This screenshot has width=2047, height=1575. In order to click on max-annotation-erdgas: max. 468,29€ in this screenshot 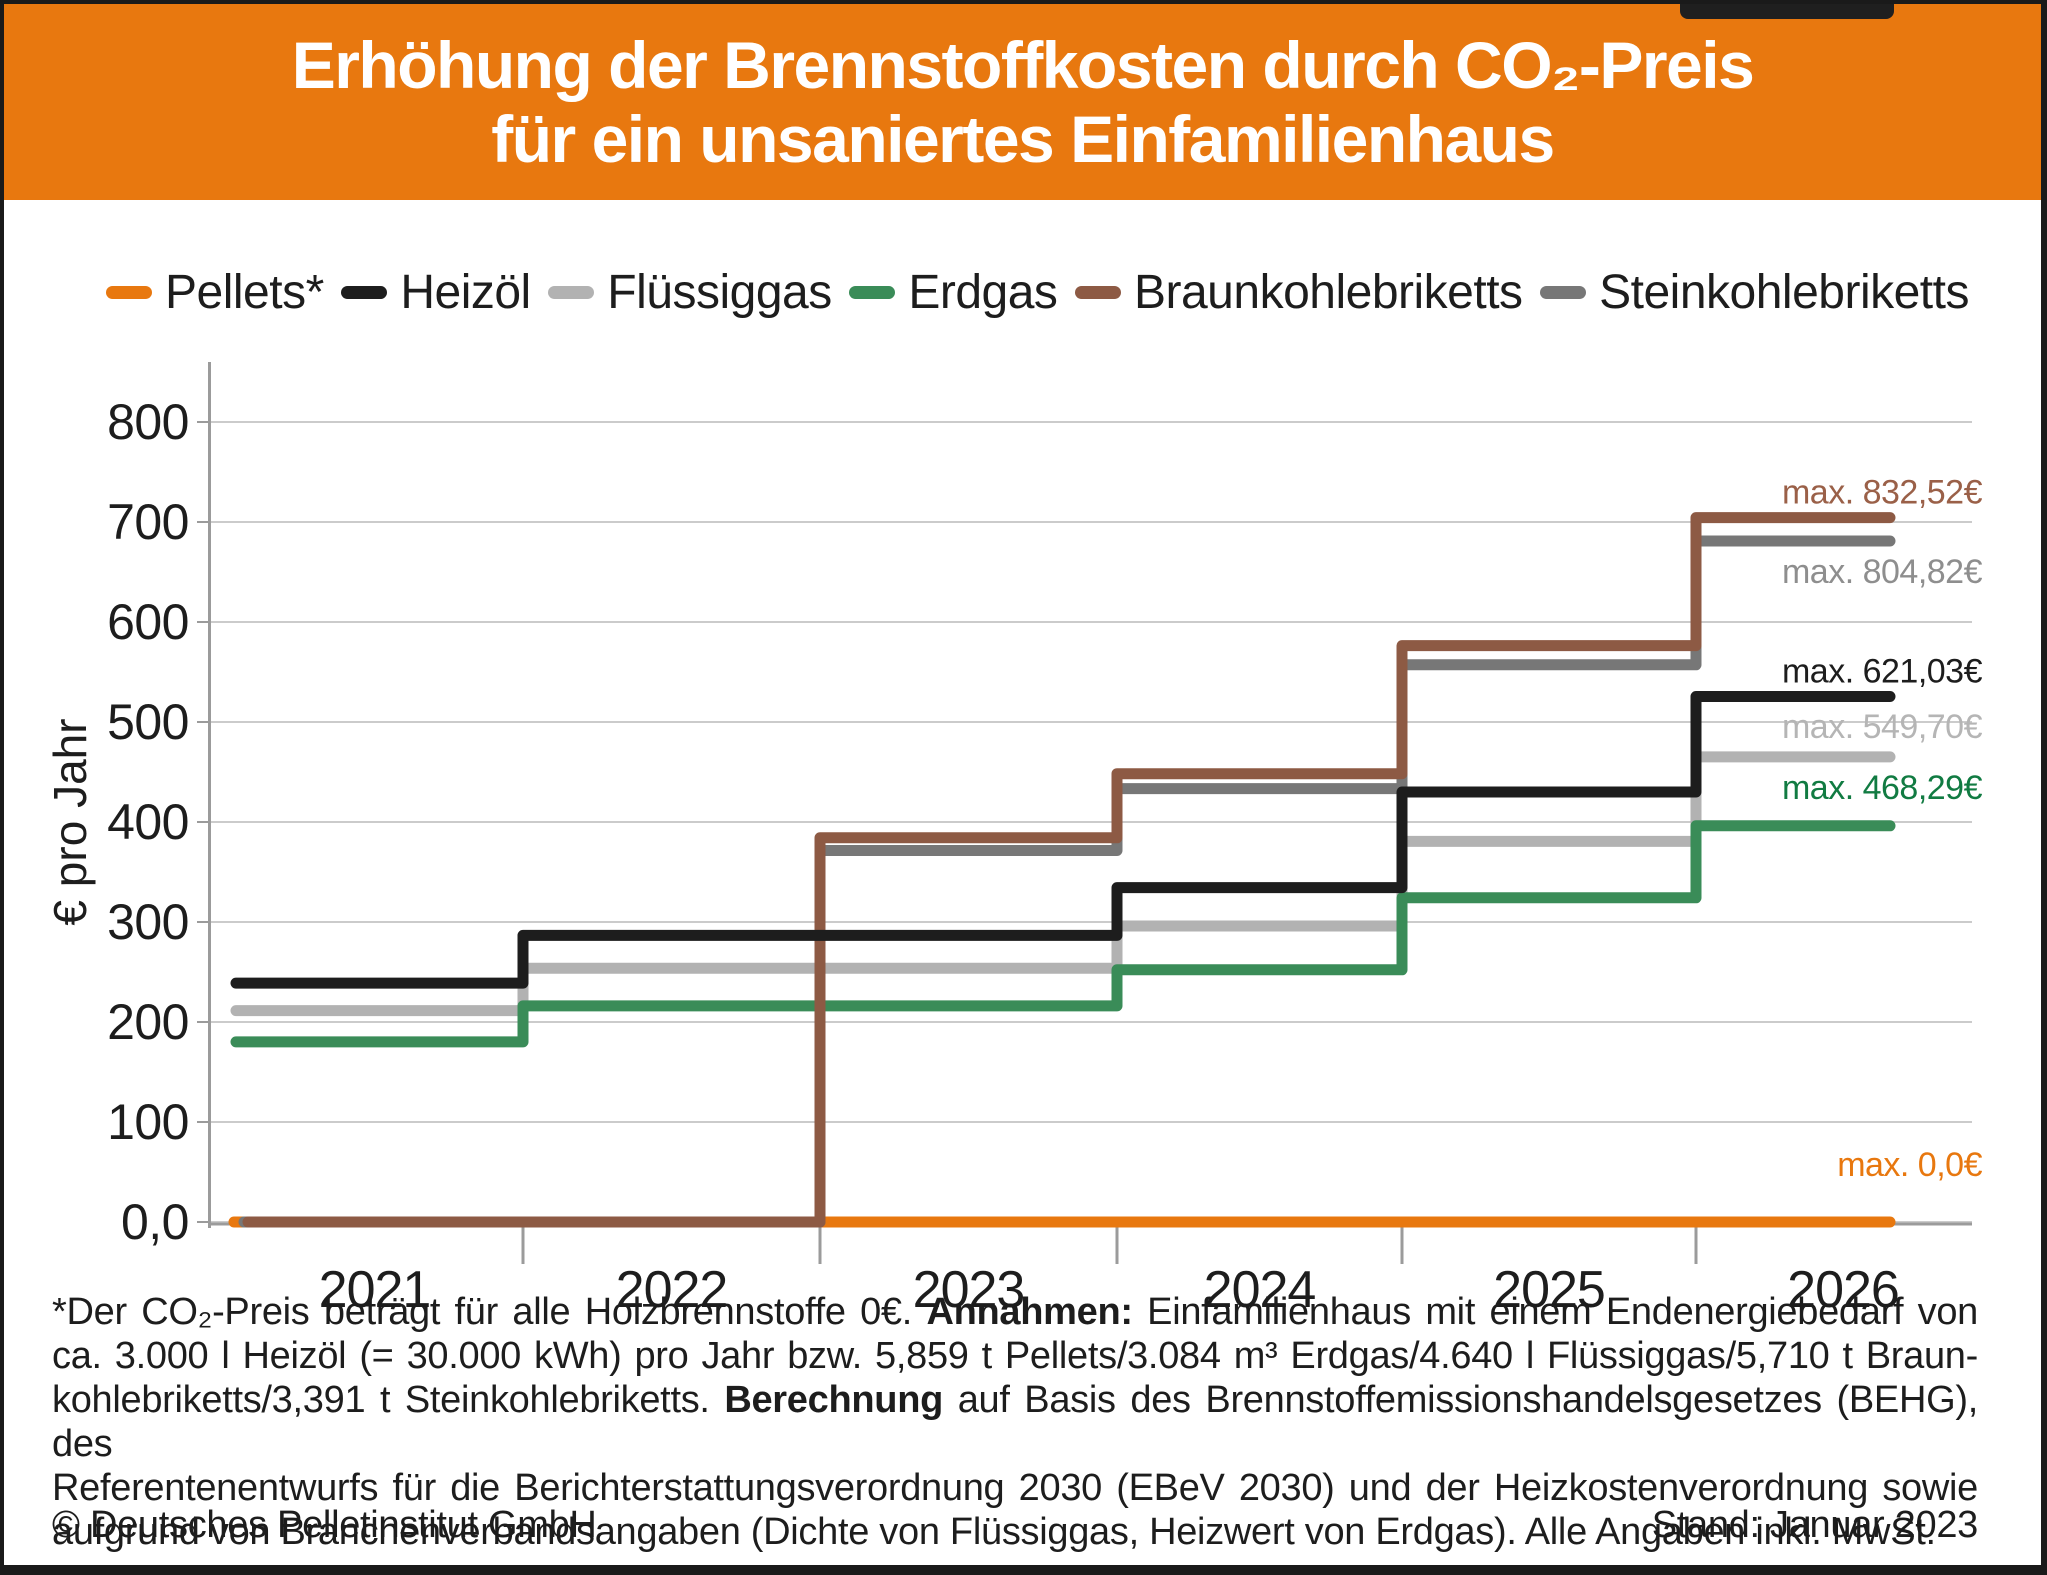, I will do `click(1882, 788)`.